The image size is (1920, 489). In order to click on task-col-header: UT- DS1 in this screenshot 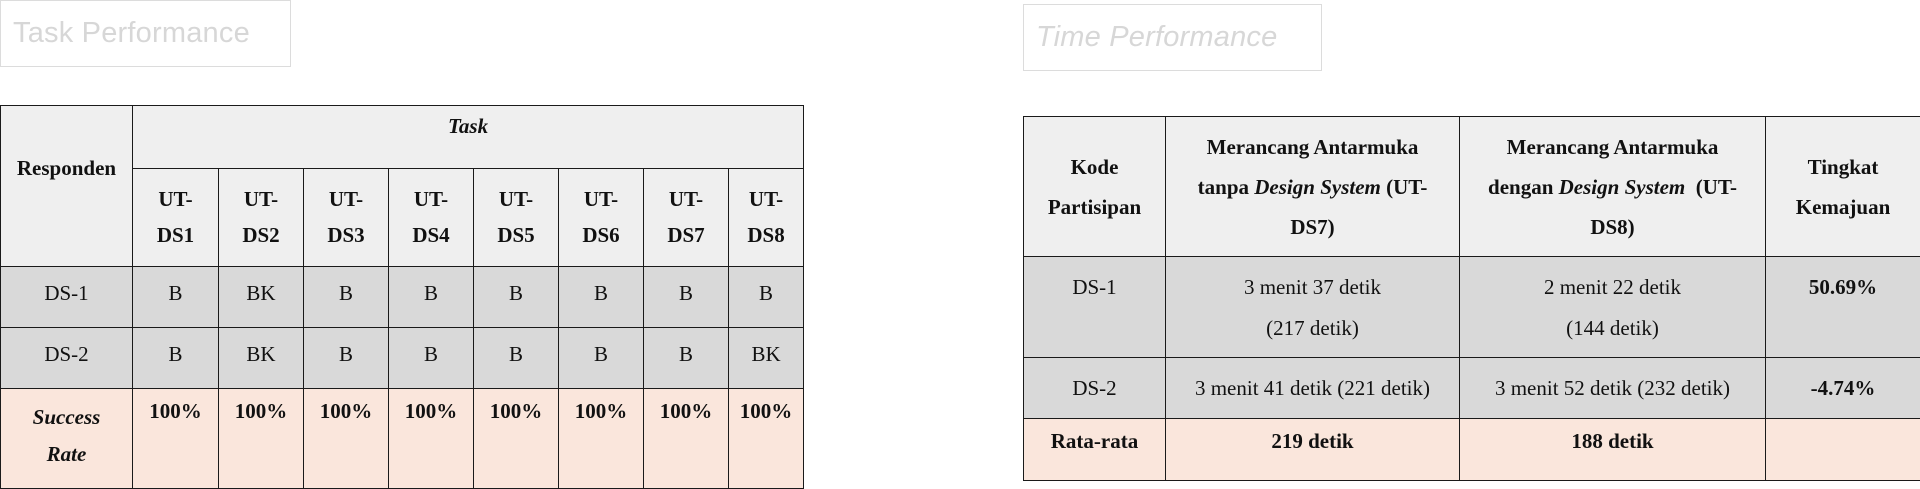, I will do `click(175, 217)`.